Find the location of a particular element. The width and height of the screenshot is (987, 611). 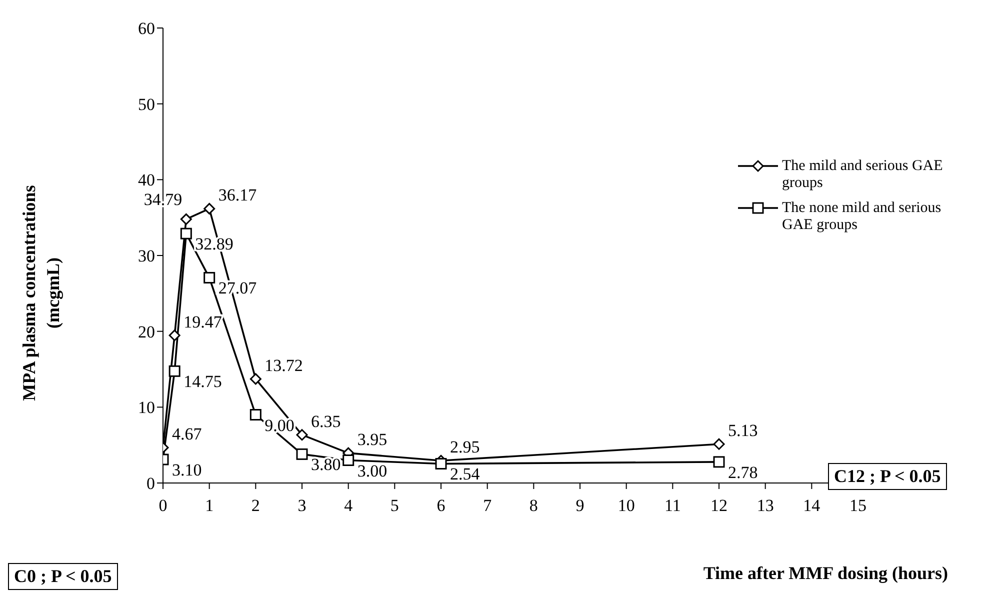

x-tick-label: 4 is located at coordinates (349, 506).